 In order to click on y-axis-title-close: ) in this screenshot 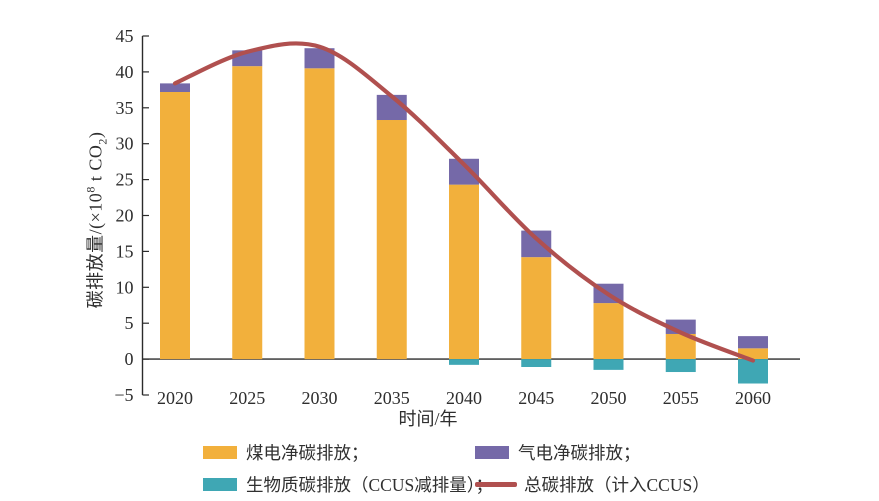, I will do `click(95, 135)`.